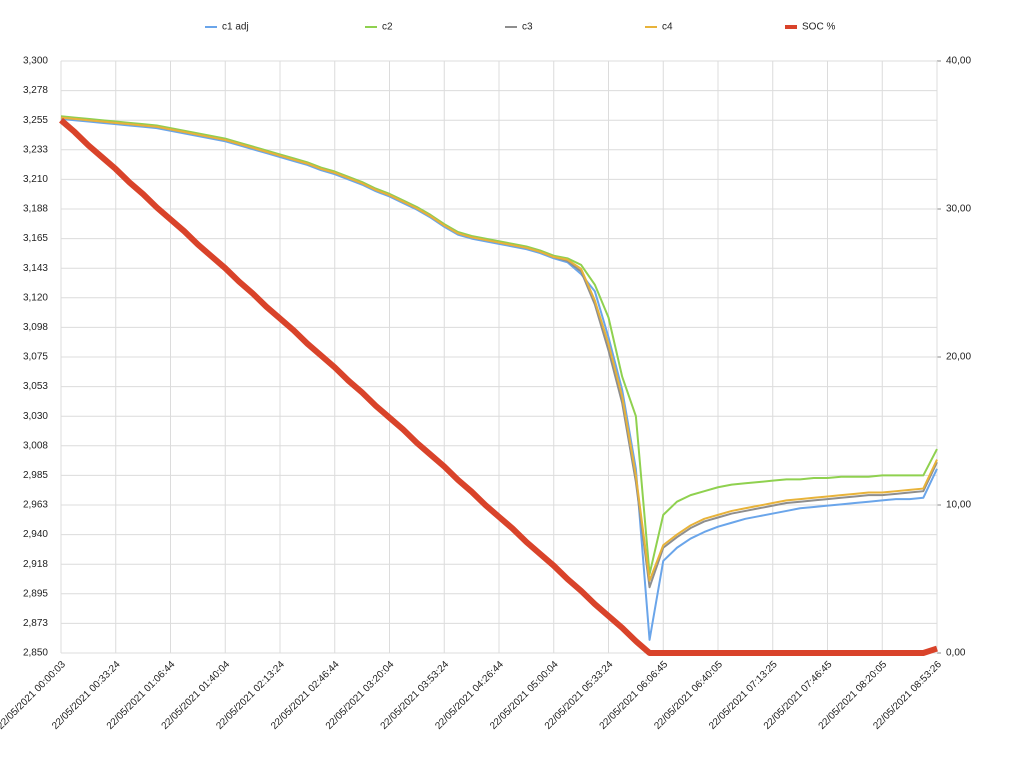  I want to click on y-tick-label: 3,008, so click(35, 445).